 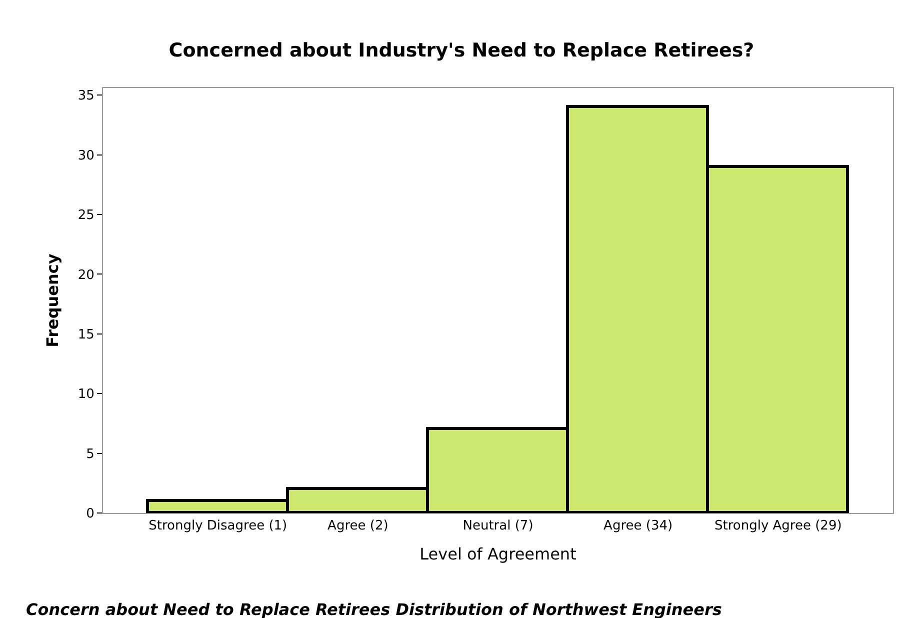 I want to click on y-tick-label: 35, so click(x=86, y=96).